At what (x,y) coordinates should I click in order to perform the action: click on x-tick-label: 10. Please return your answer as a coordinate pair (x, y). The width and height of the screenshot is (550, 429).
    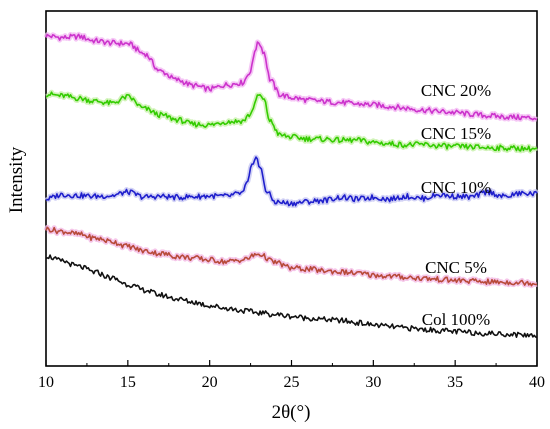
    Looking at the image, I should click on (46, 382).